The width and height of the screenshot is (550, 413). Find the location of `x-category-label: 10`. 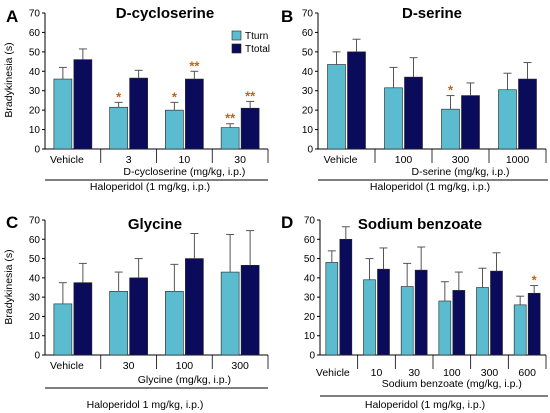

x-category-label: 10 is located at coordinates (185, 160).